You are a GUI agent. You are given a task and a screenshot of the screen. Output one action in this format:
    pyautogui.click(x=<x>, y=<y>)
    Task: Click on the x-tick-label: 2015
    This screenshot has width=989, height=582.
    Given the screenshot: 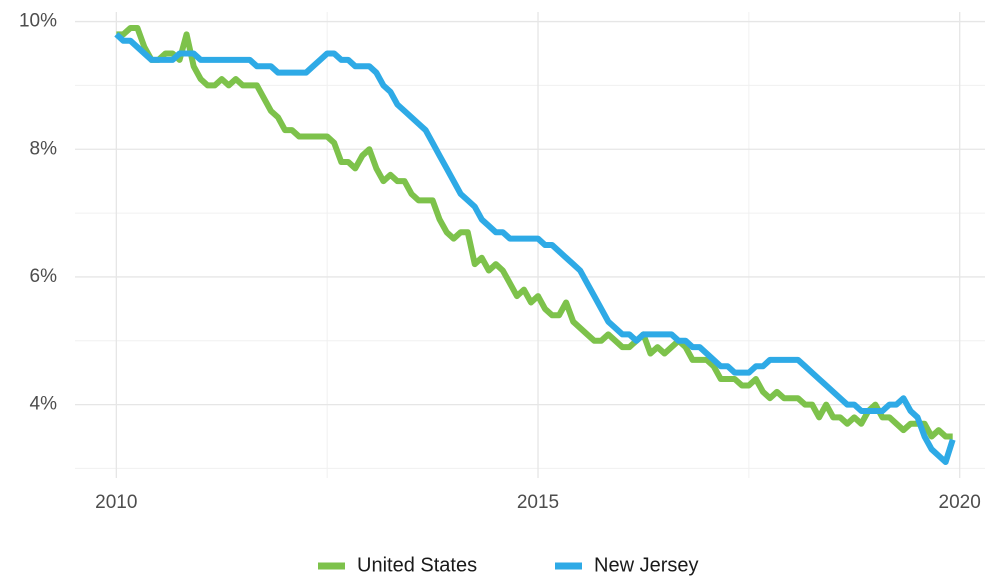 What is the action you would take?
    pyautogui.click(x=538, y=502)
    